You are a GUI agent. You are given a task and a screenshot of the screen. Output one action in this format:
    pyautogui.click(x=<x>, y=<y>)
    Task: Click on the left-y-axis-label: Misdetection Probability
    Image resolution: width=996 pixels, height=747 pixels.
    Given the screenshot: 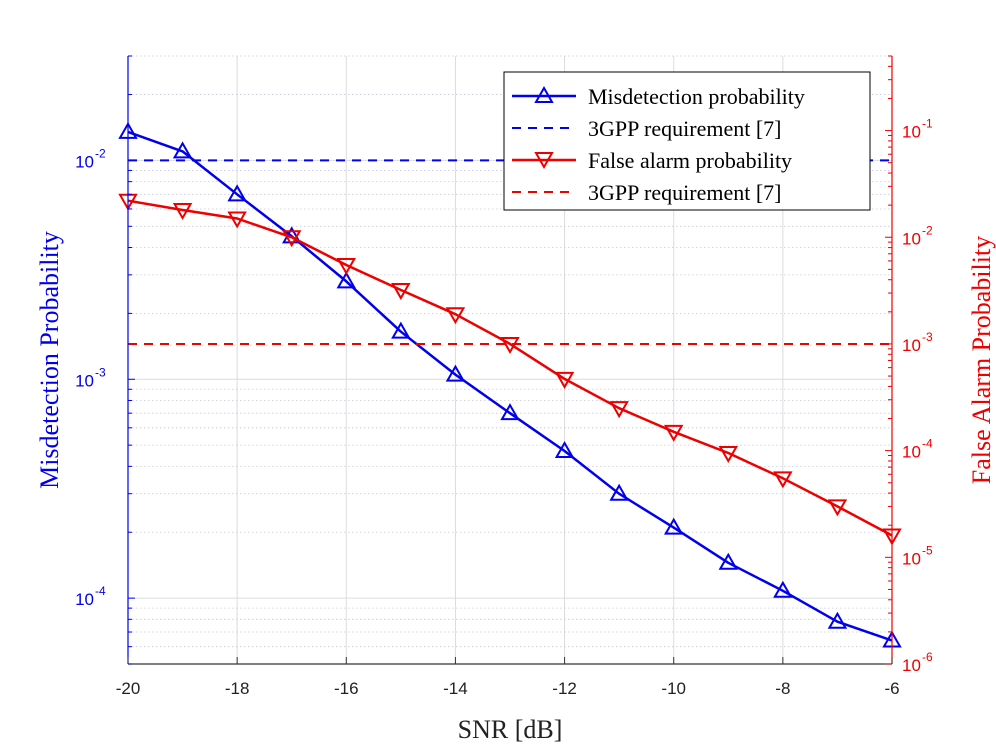 What is the action you would take?
    pyautogui.click(x=49, y=360)
    